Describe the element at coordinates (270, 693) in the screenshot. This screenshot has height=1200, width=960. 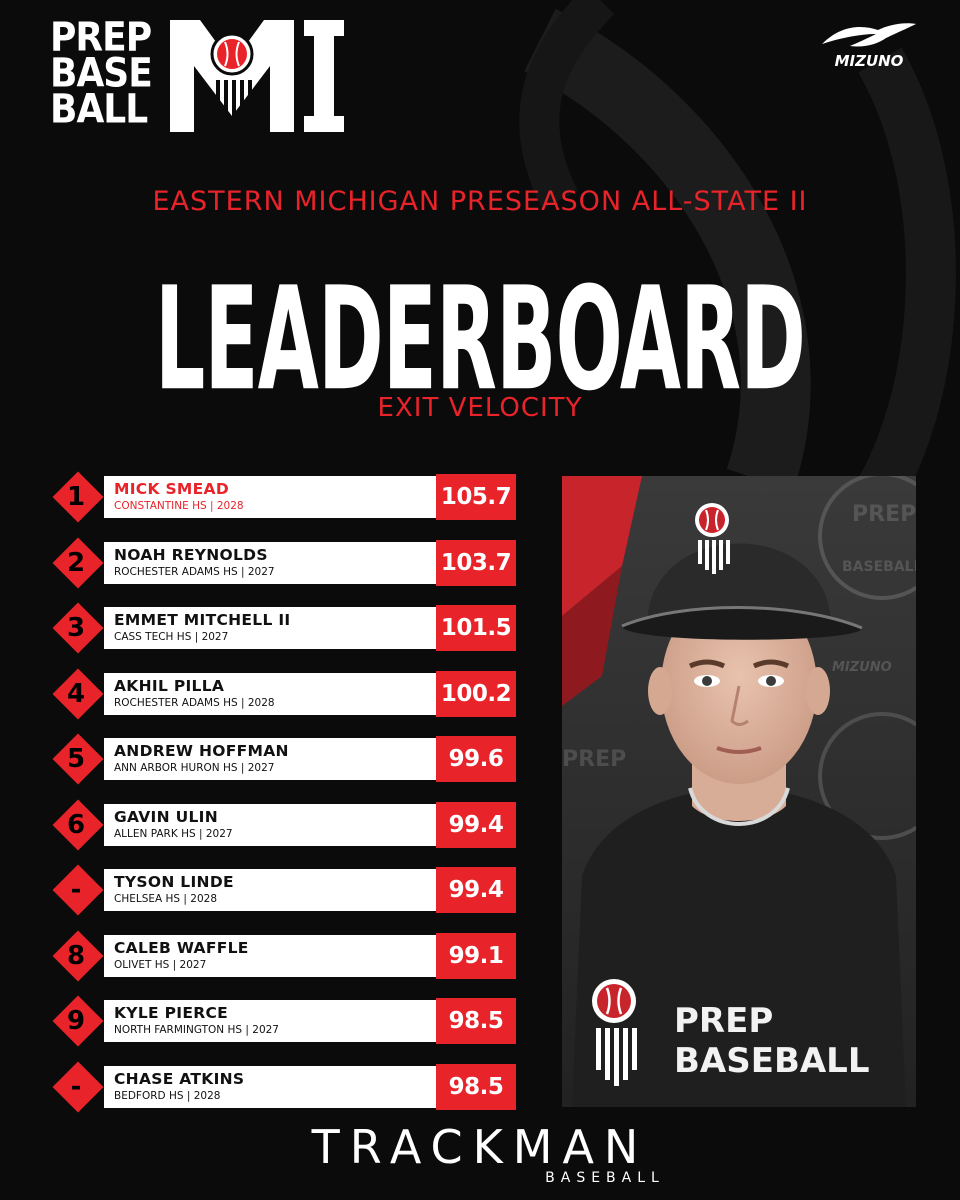
I see `player-plate: AKHIL PILLA ROCHESTER ADAMS HS | 2028` at that location.